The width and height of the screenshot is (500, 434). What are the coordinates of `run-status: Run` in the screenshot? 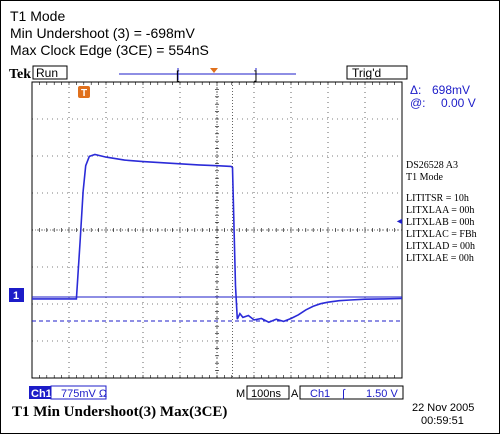 It's located at (47, 73).